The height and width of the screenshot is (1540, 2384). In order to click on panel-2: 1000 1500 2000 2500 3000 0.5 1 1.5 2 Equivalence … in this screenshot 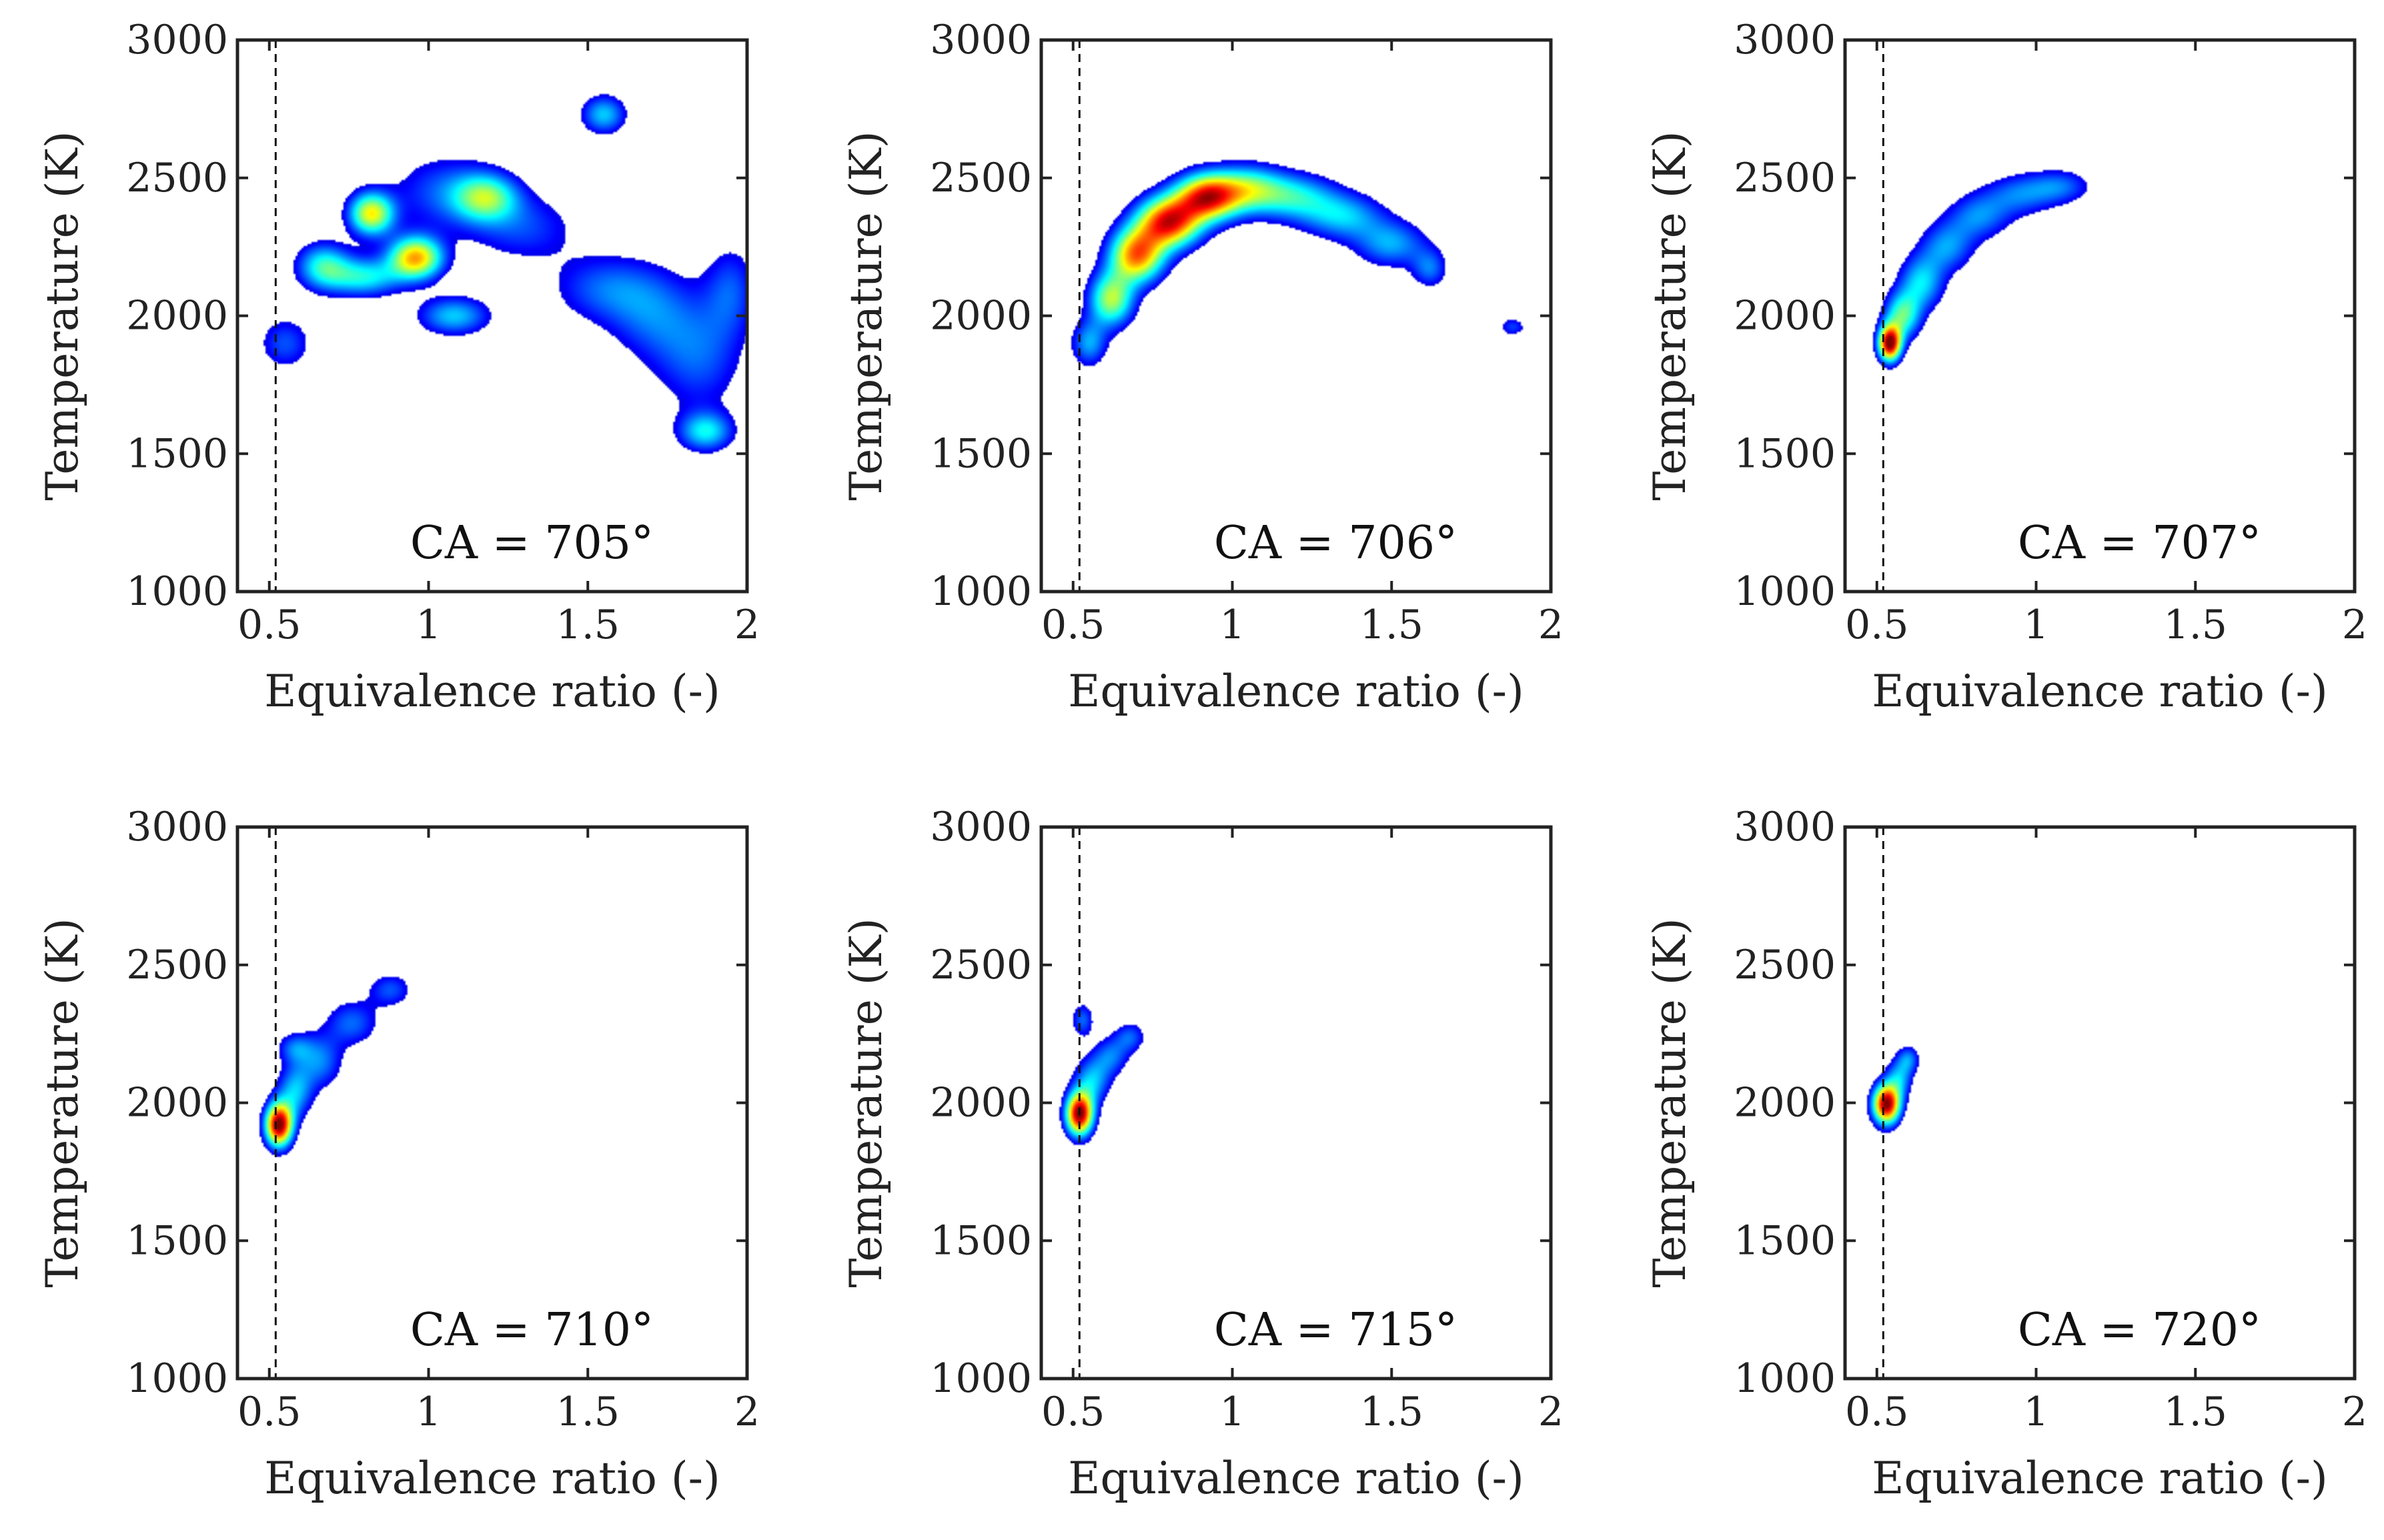, I will do `click(1202, 367)`.